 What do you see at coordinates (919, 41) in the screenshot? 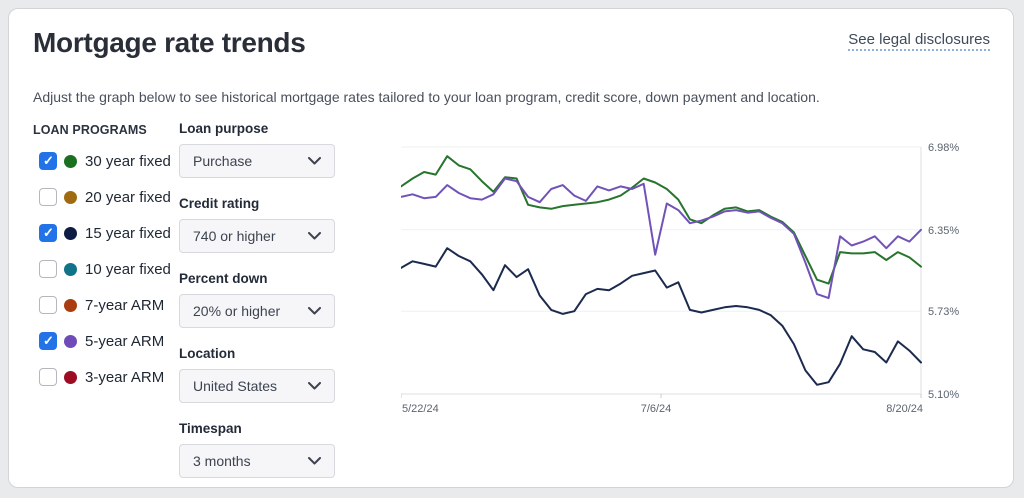
I see `legal-disclosures-link: See legal disclosures` at bounding box center [919, 41].